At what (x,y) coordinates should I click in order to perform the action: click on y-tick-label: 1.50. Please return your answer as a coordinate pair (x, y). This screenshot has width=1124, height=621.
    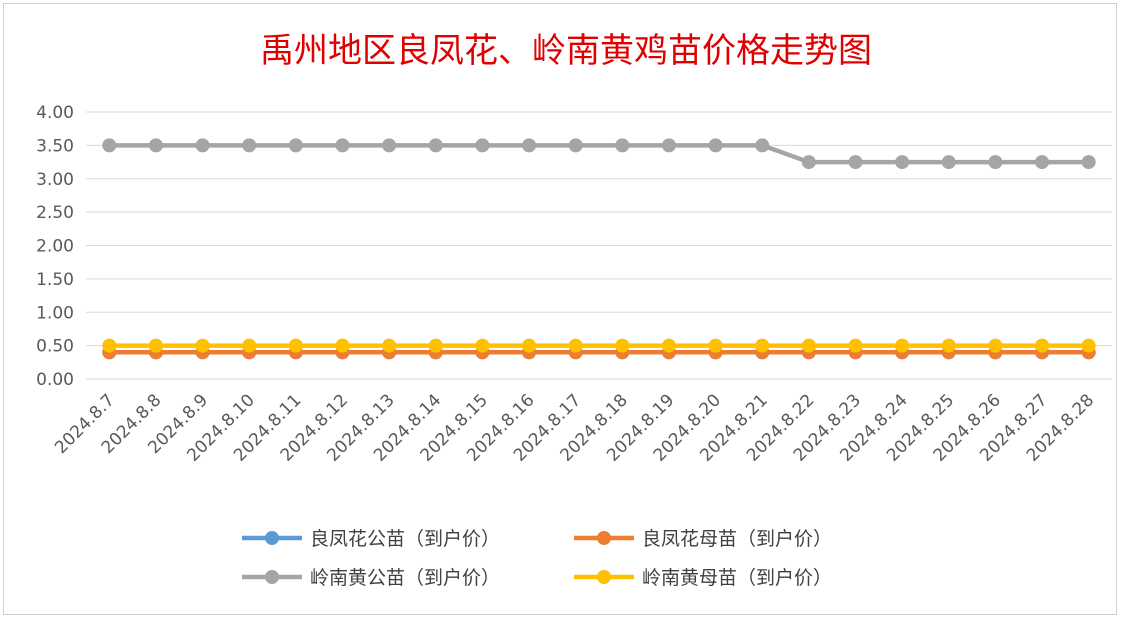
    Looking at the image, I should click on (55, 280).